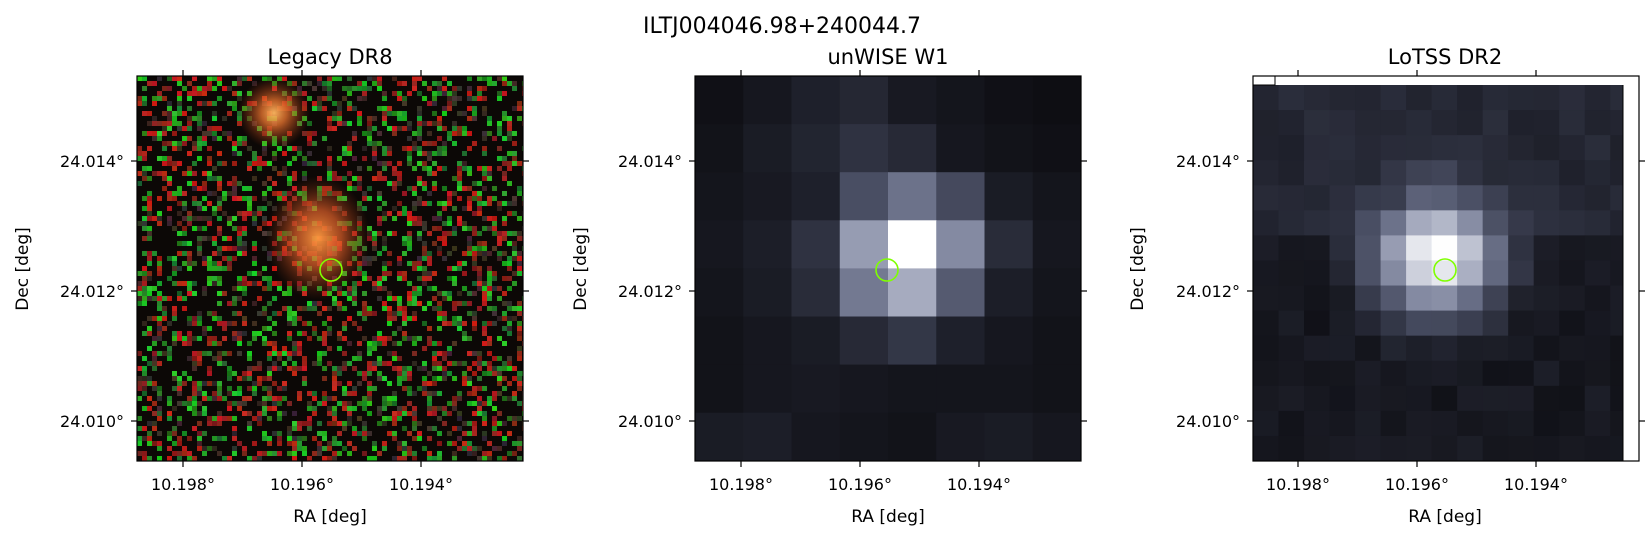 The height and width of the screenshot is (539, 1647). Describe the element at coordinates (888, 57) in the screenshot. I see `panel-title: unWISE W1` at that location.